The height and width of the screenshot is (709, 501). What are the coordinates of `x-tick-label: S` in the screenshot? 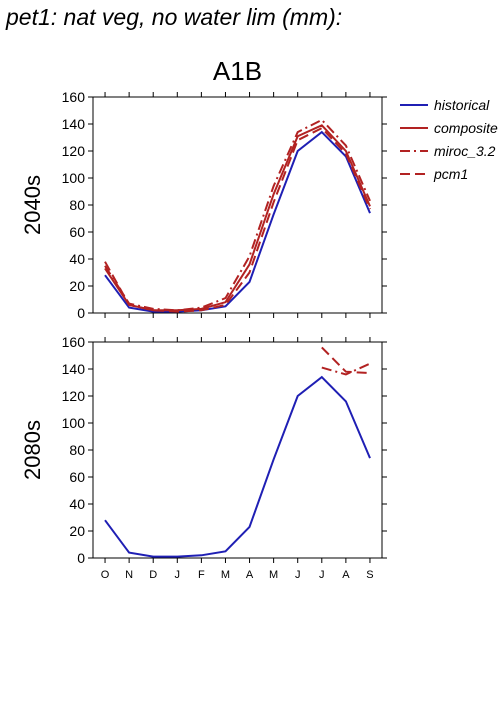 It's located at (369, 575).